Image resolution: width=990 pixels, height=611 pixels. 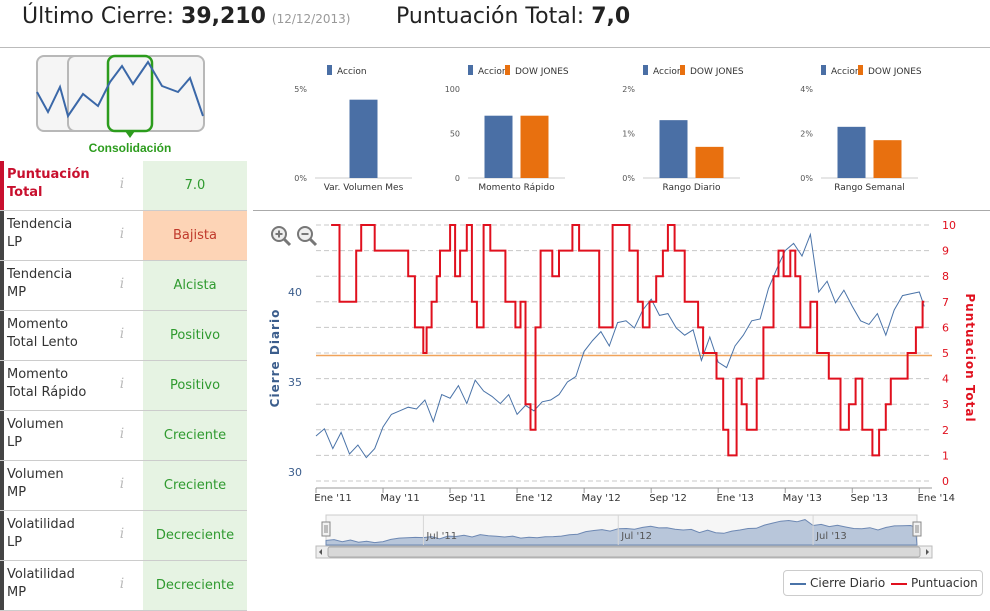 What do you see at coordinates (944, 583) in the screenshot?
I see `legend-label-score: Puntuacion` at bounding box center [944, 583].